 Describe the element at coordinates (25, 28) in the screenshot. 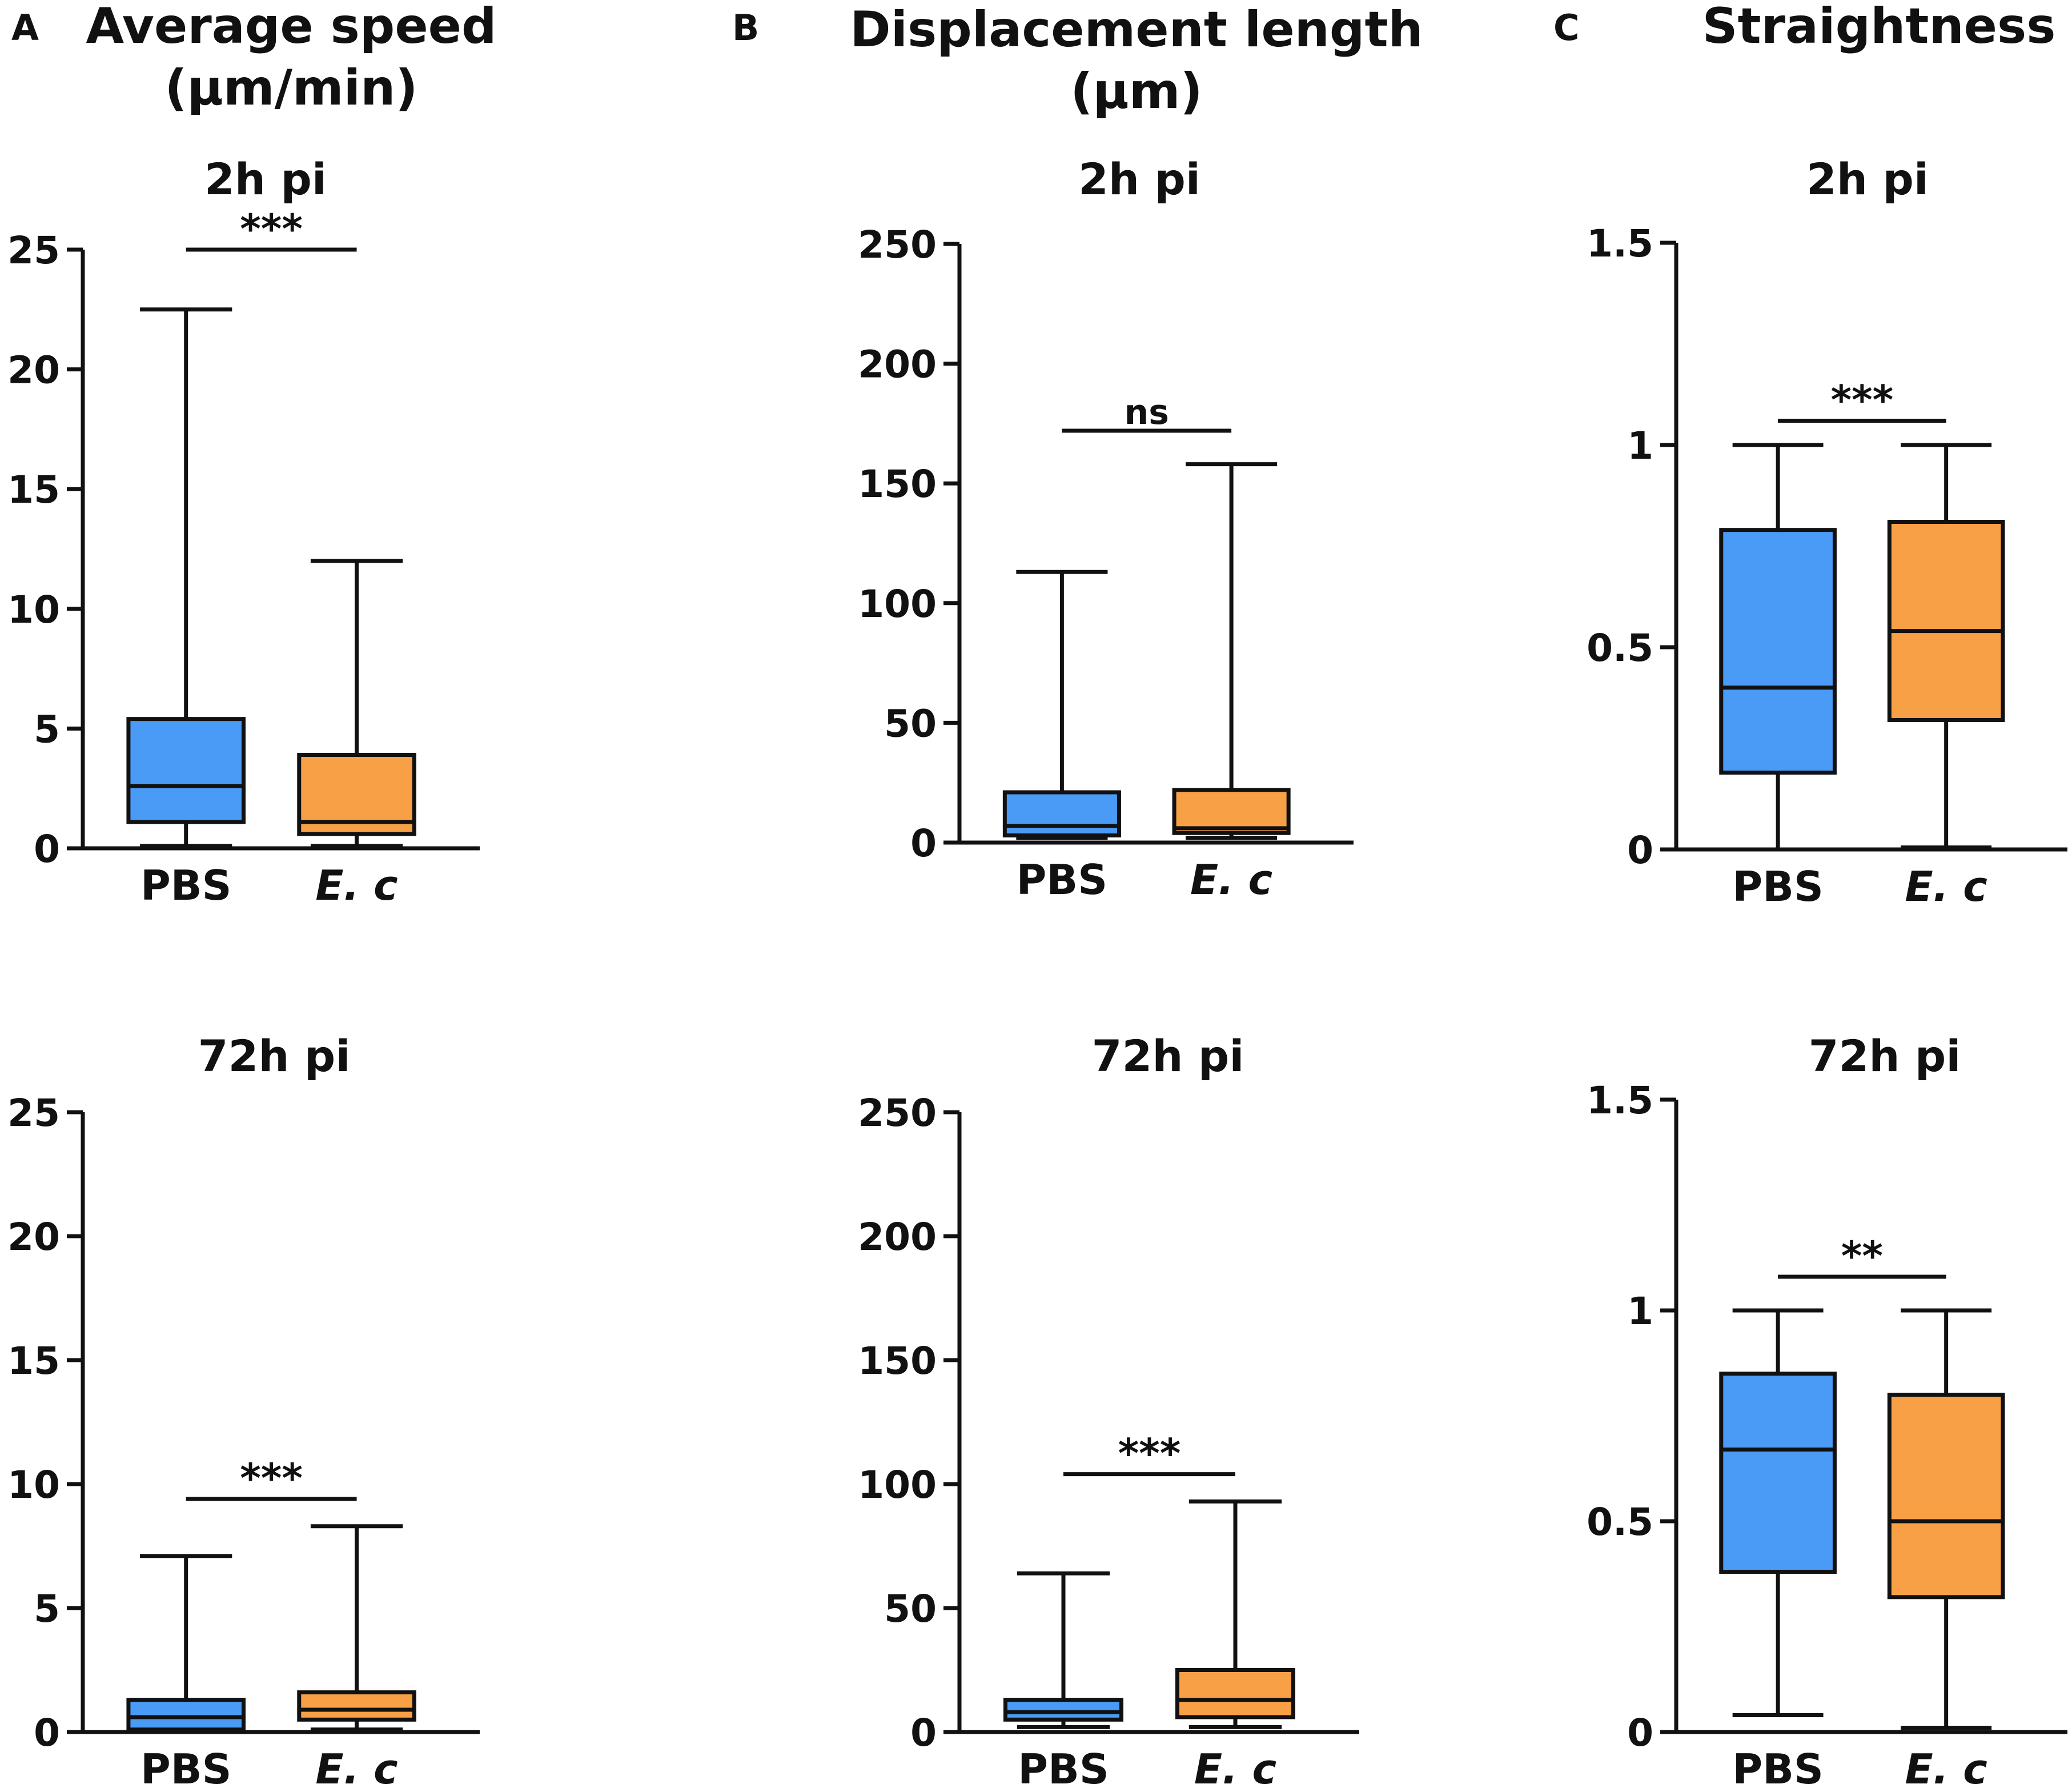

I see `panel-letter-a: A` at that location.